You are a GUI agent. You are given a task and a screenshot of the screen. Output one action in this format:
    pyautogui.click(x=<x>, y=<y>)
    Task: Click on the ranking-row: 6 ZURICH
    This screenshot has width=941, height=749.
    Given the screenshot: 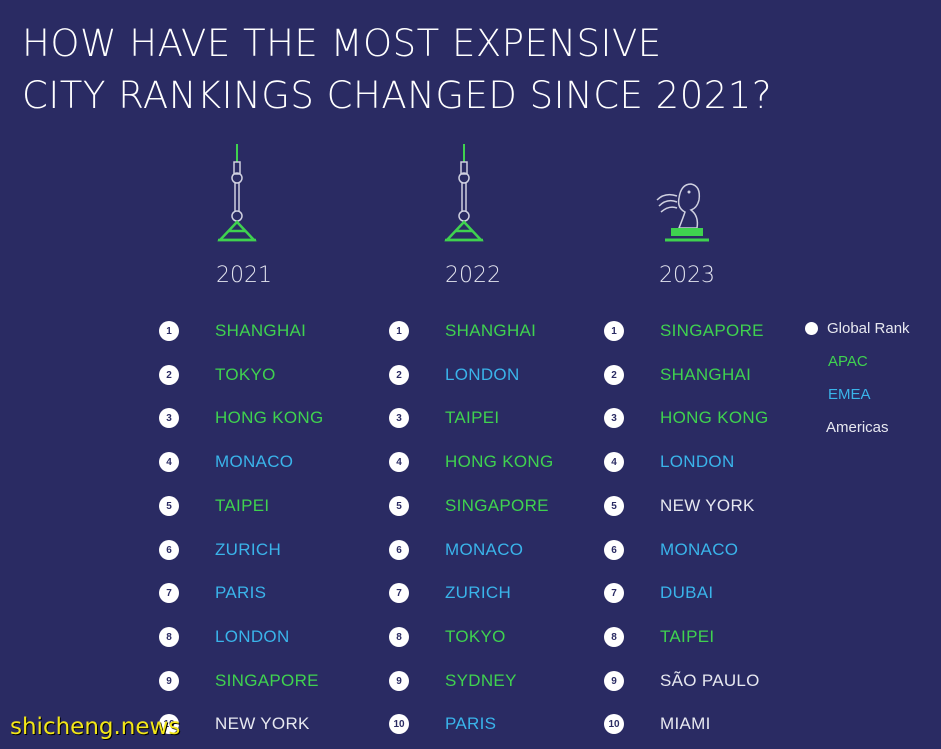 What is the action you would take?
    pyautogui.click(x=220, y=550)
    